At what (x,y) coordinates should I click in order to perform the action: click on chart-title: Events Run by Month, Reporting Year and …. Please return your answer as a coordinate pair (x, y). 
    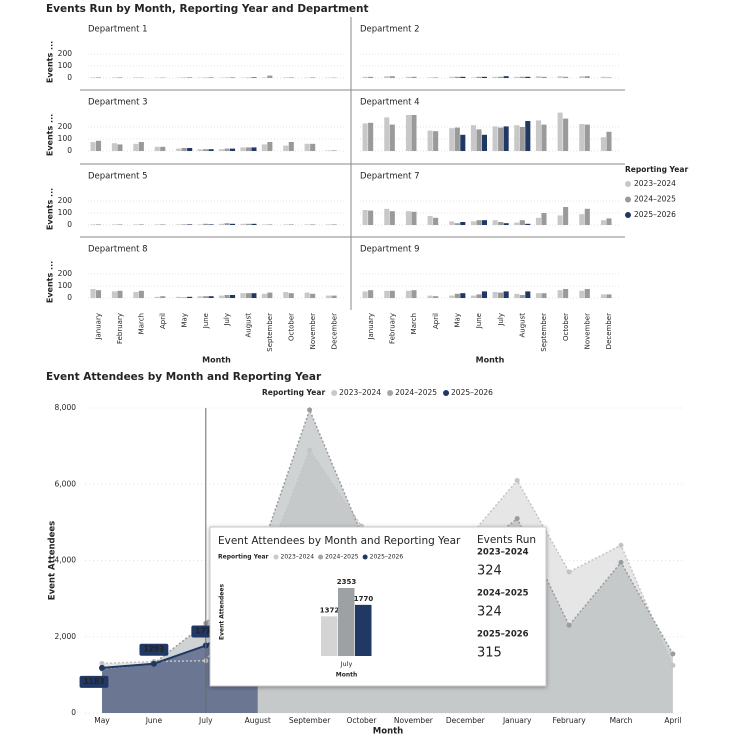
    Looking at the image, I should click on (207, 9).